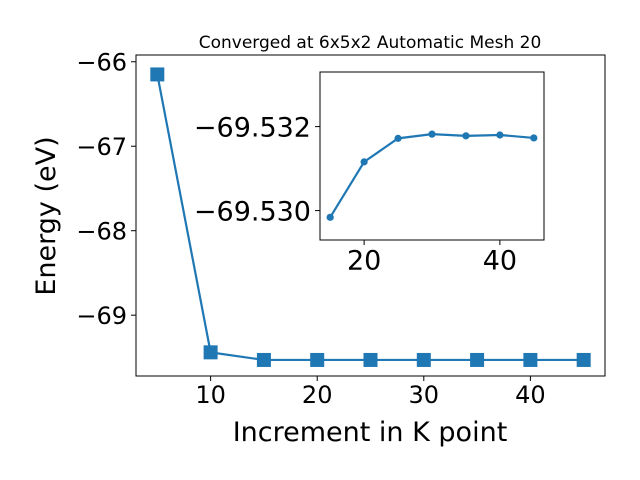  What do you see at coordinates (210, 395) in the screenshot?
I see `main-x-tick-label: 10` at bounding box center [210, 395].